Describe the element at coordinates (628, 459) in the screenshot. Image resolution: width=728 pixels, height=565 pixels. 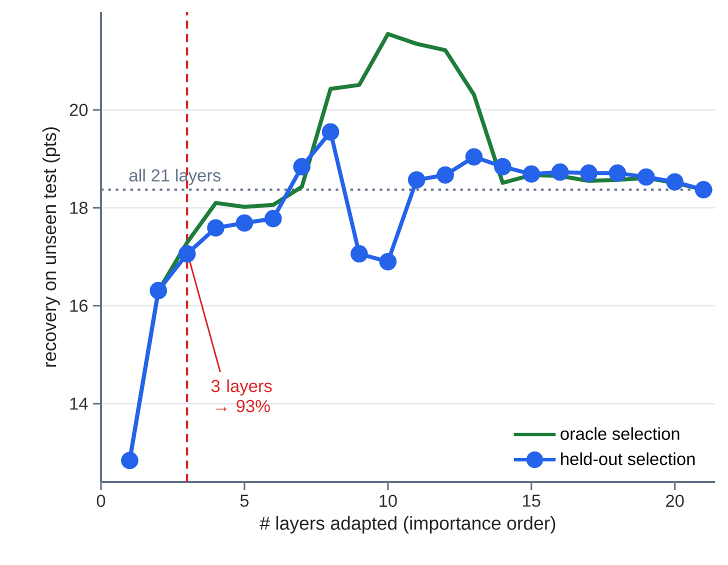
I see `legend-label: held-out selection` at that location.